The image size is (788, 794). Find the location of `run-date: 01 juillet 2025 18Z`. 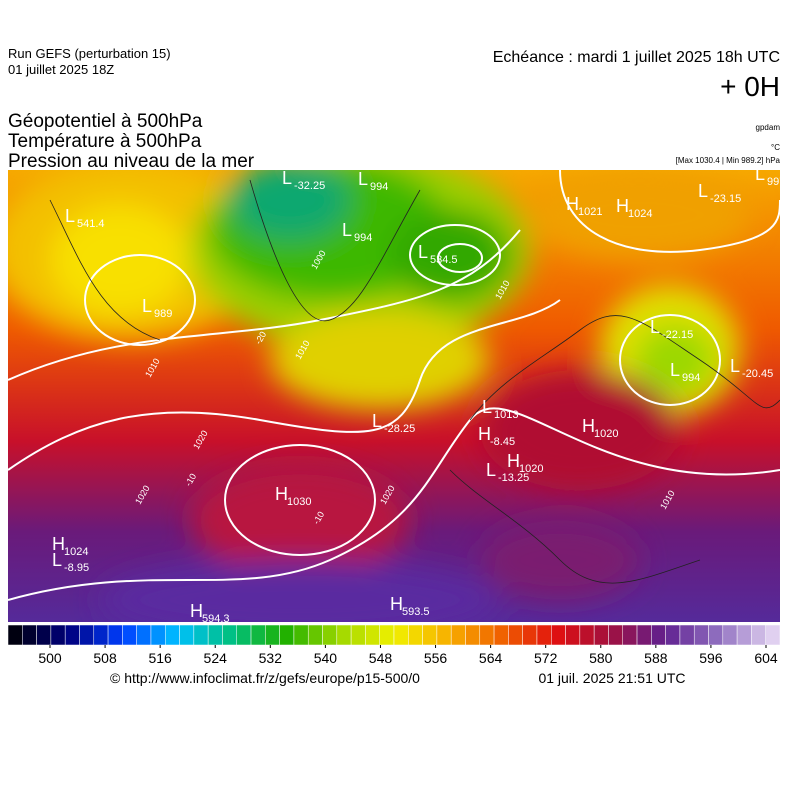

run-date: 01 juillet 2025 18Z is located at coordinates (61, 69).